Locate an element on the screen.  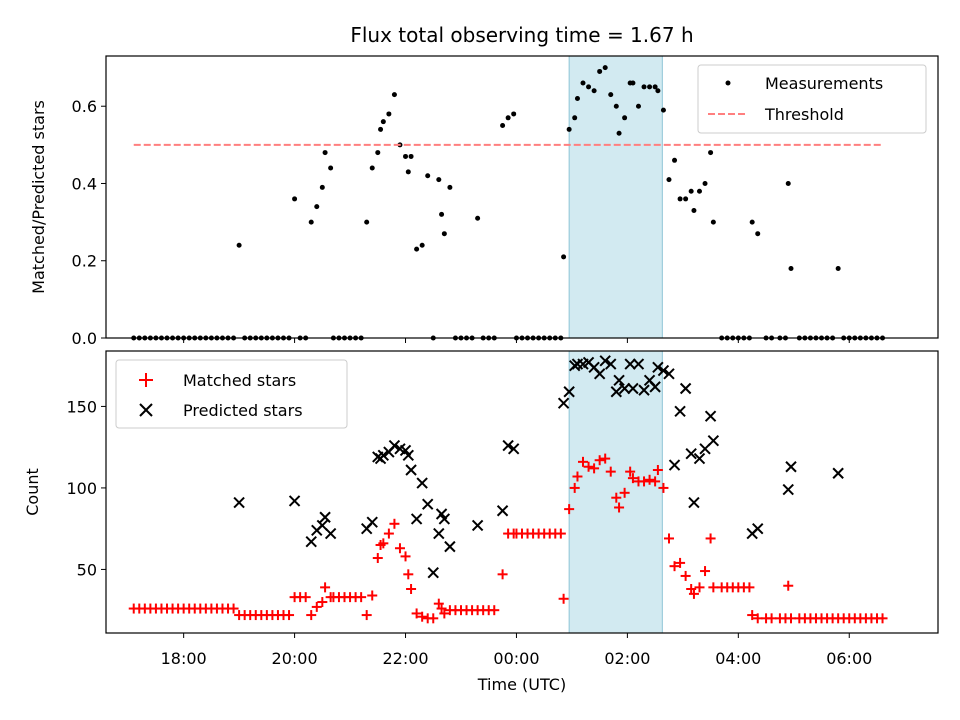
x-tick-label: 18:00 is located at coordinates (184, 658).